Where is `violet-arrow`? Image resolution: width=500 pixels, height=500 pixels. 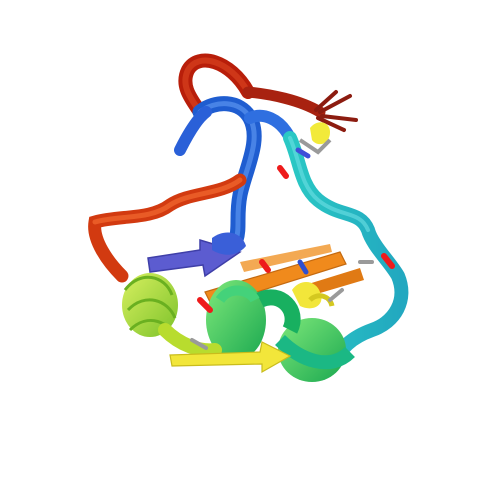
violet-arrow is located at coordinates (196, 255).